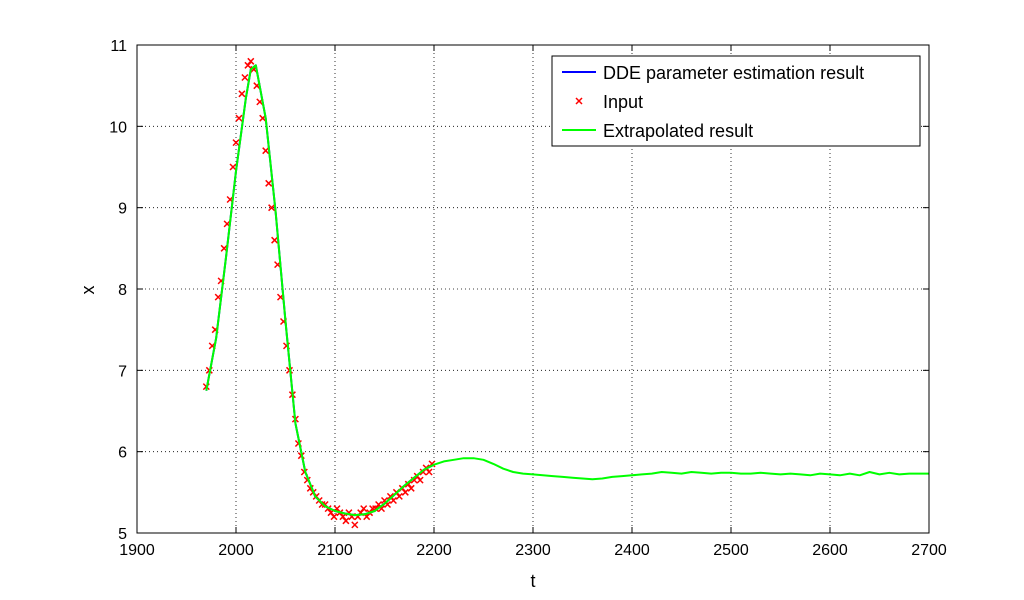  I want to click on y-tick-label: 9, so click(122, 209).